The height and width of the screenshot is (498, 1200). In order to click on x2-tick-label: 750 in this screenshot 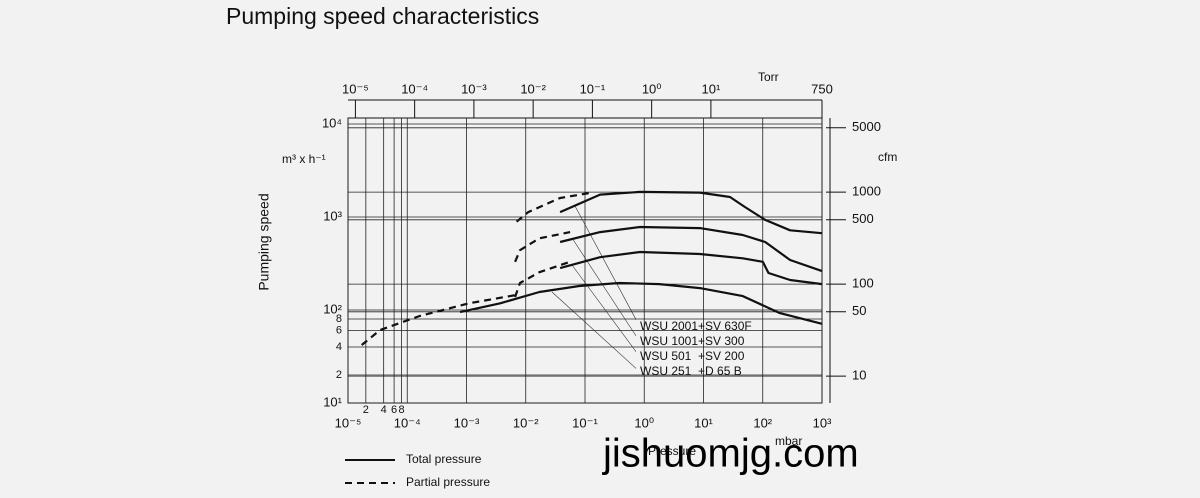, I will do `click(822, 88)`.